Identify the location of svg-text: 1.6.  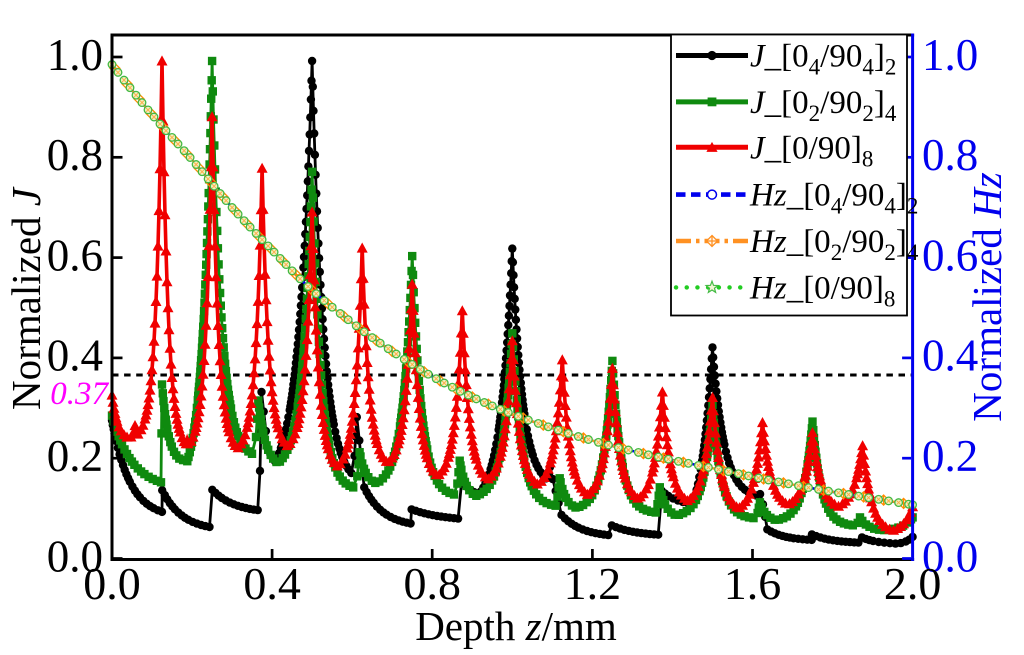
(753, 583).